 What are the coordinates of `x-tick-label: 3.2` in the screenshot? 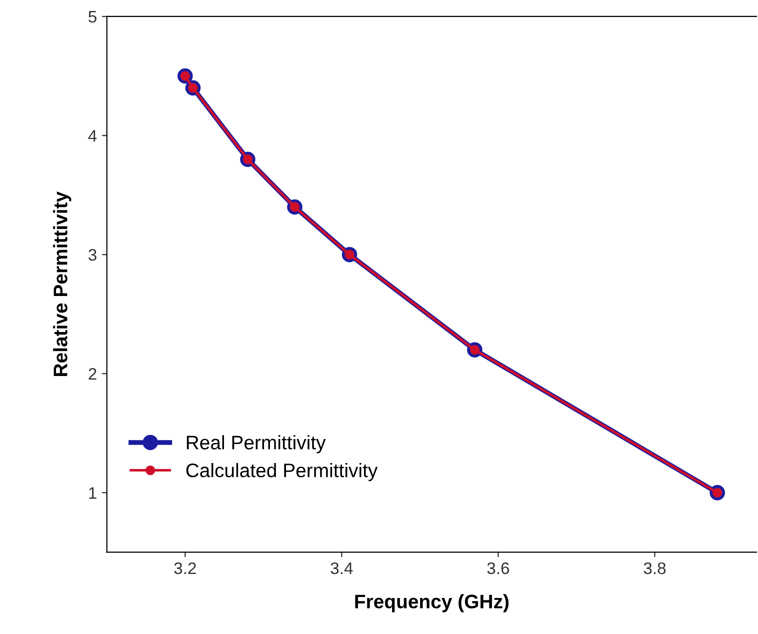 It's located at (185, 568).